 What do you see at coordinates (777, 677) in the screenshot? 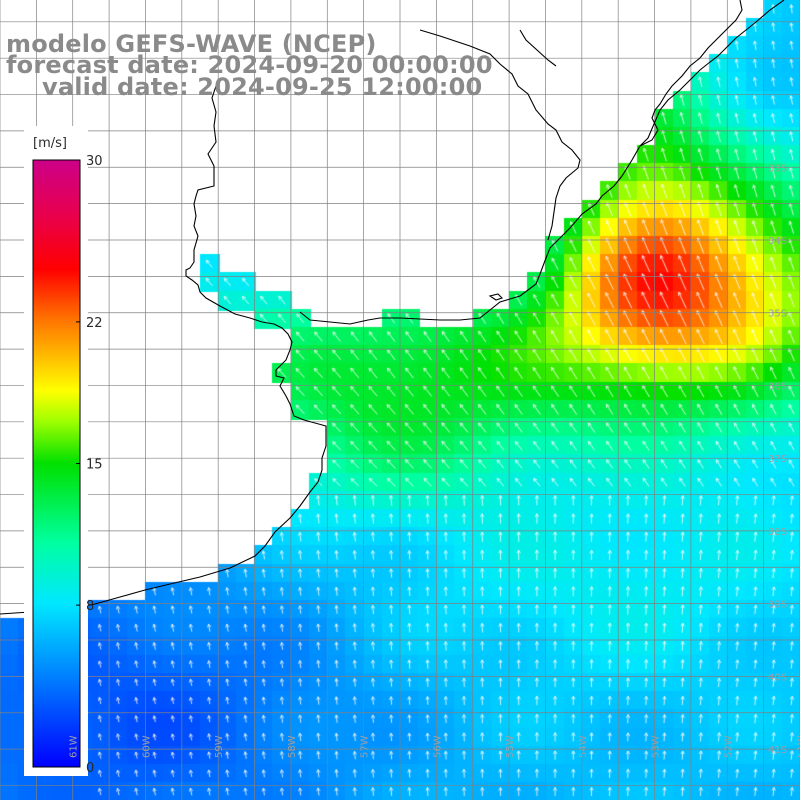
I see `lat-label: 40S` at bounding box center [777, 677].